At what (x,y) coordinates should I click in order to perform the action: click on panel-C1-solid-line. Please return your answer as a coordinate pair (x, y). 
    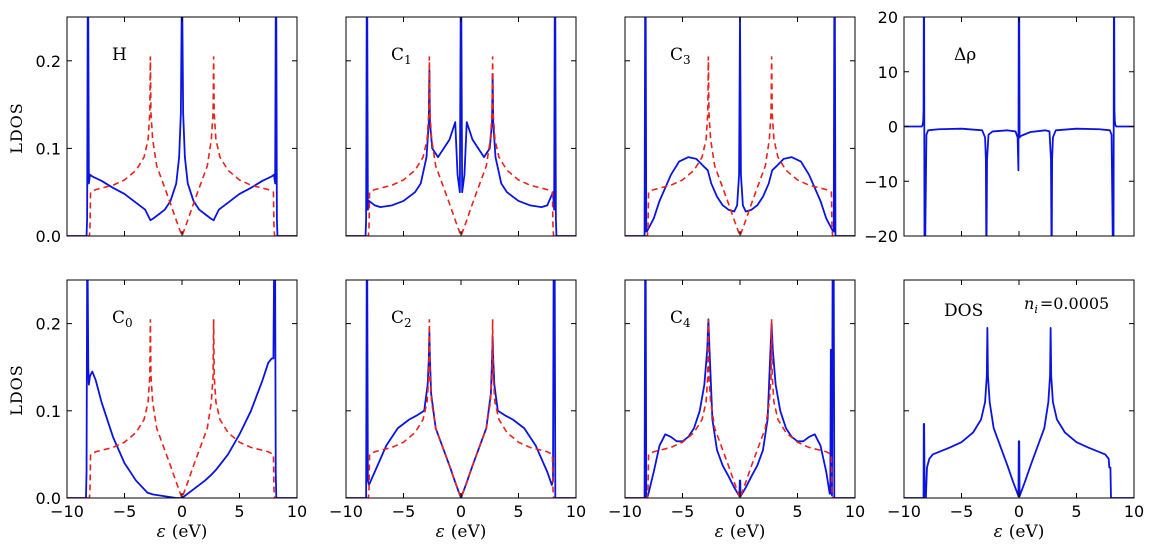
    Looking at the image, I should click on (461, 126).